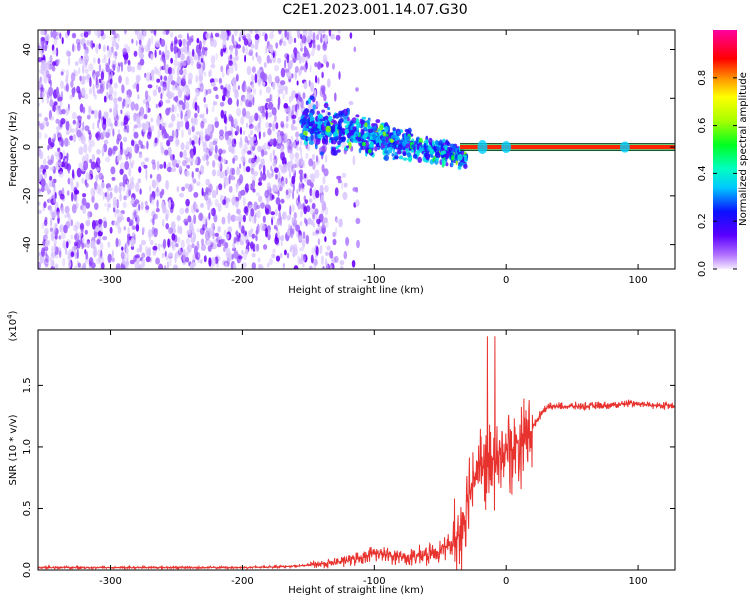  Describe the element at coordinates (356, 290) in the screenshot. I see `spectrogram-x-label: Height of straight line (km)` at that location.